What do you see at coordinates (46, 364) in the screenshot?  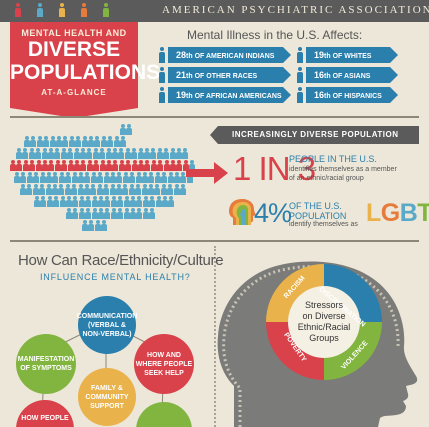 I see `influence-circle-manifestation: MANIFESTATION OF SYMPTOMS` at bounding box center [46, 364].